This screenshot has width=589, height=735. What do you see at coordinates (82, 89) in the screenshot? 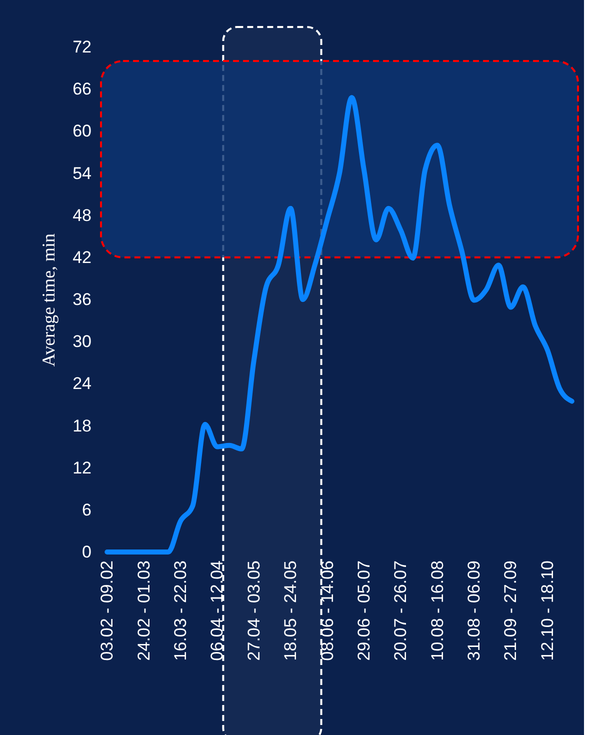
I see `y-tick-label: 66` at bounding box center [82, 89].